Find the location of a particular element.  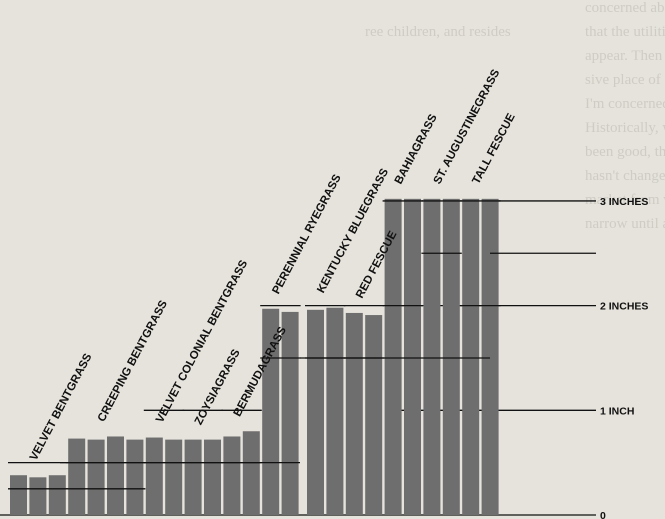

tick-label-3: 3 INCHES is located at coordinates (624, 202).